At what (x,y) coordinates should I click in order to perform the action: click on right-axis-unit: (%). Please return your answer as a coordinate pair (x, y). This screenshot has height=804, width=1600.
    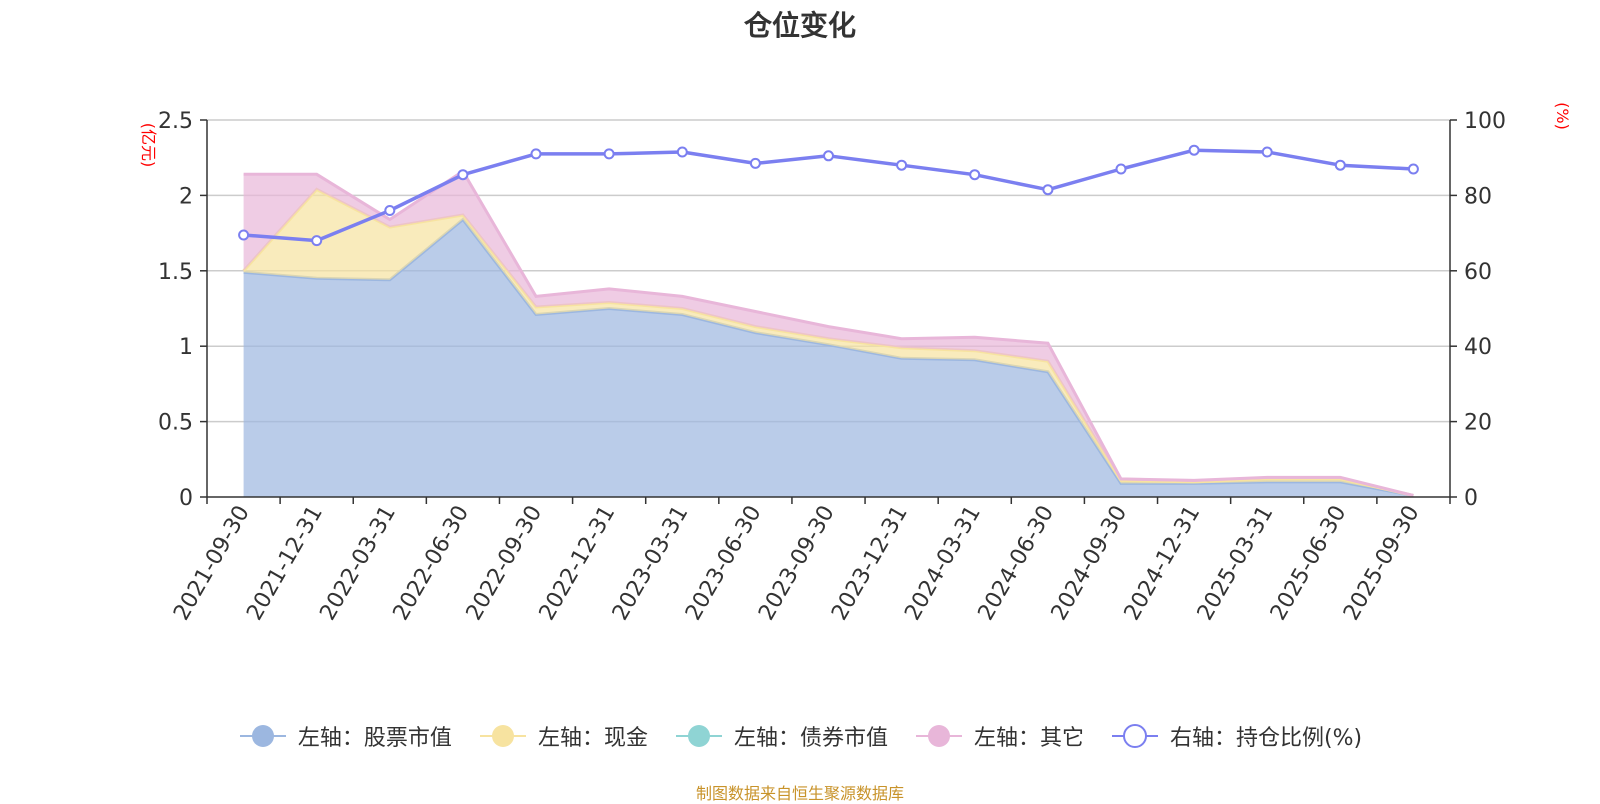
    Looking at the image, I should click on (1562, 116).